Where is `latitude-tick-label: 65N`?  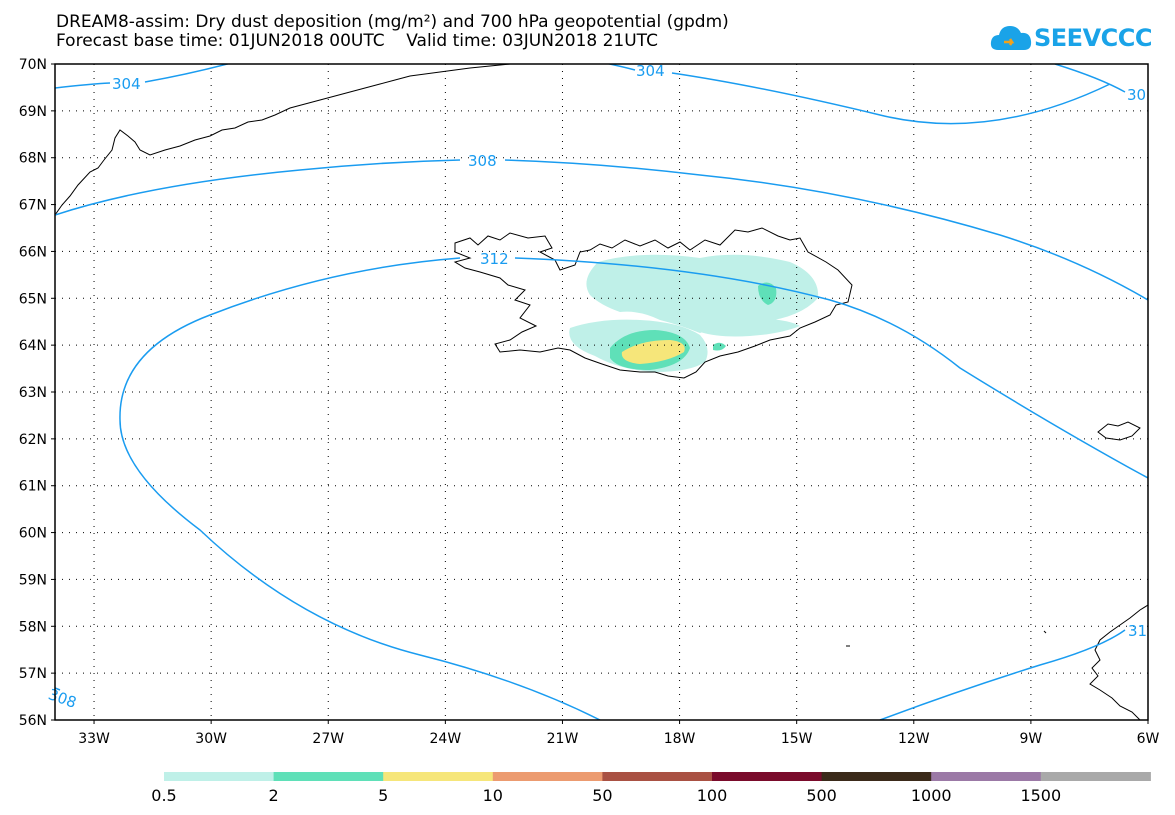 latitude-tick-label: 65N is located at coordinates (33, 299).